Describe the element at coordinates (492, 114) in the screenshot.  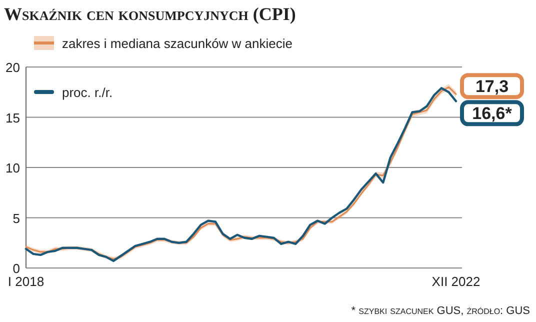
I see `data-label: 16,6*` at that location.